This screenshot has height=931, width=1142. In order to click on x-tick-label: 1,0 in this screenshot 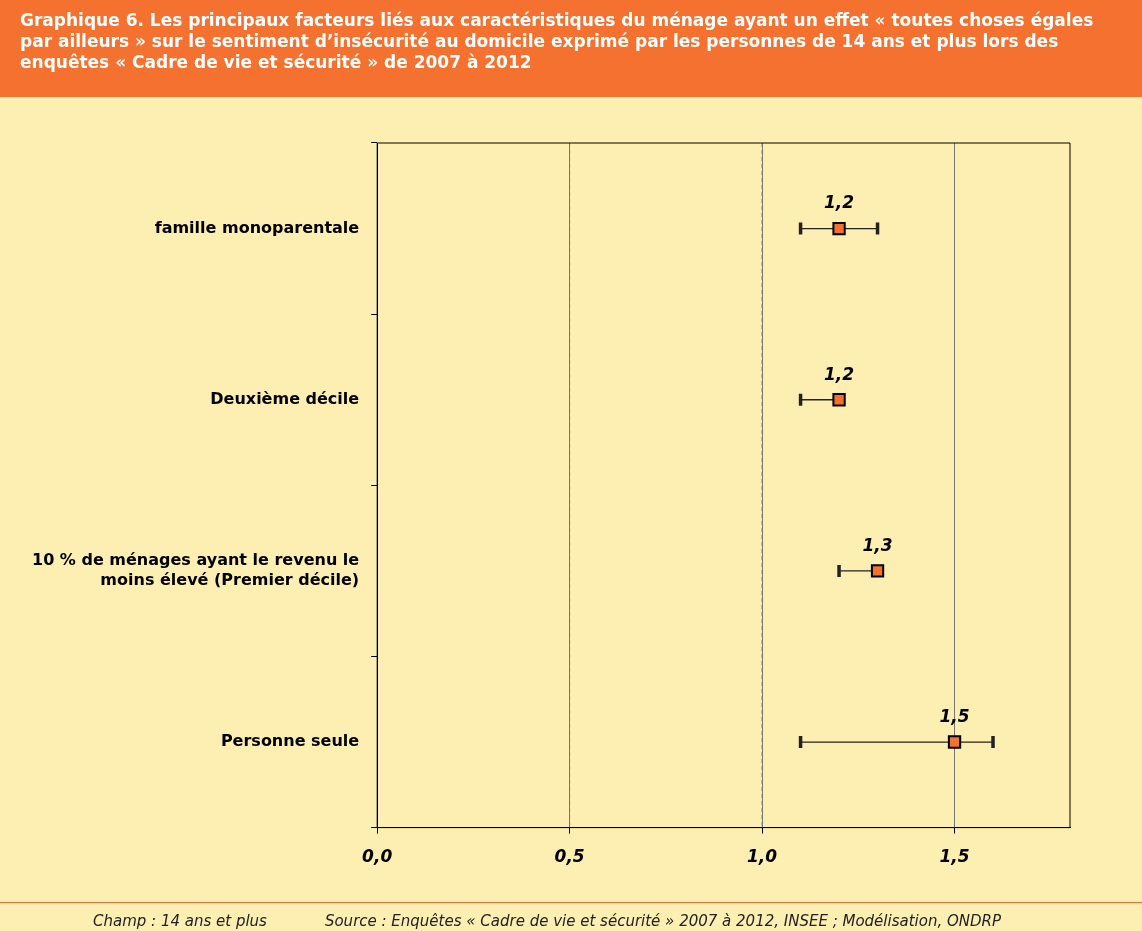, I will do `click(762, 856)`.